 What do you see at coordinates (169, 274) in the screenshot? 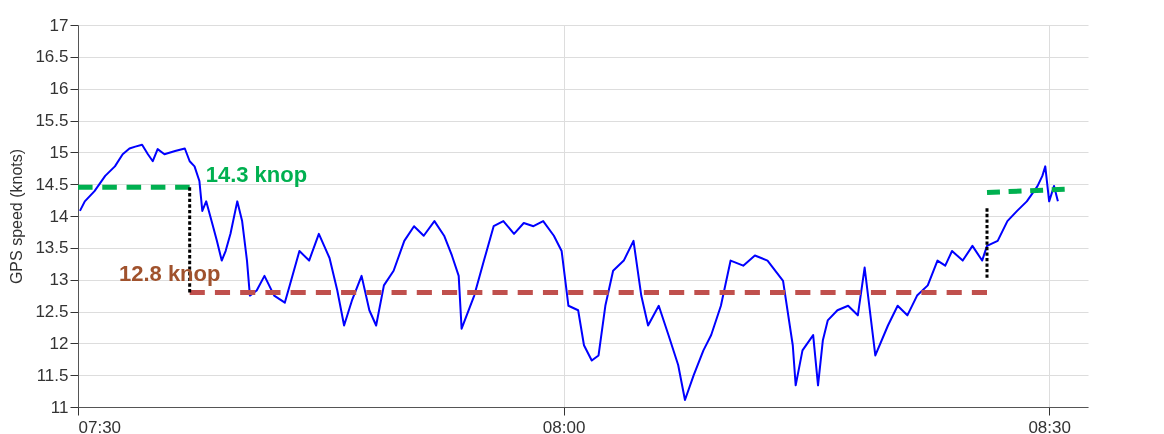
I see `annotation: 12.8 knop` at bounding box center [169, 274].